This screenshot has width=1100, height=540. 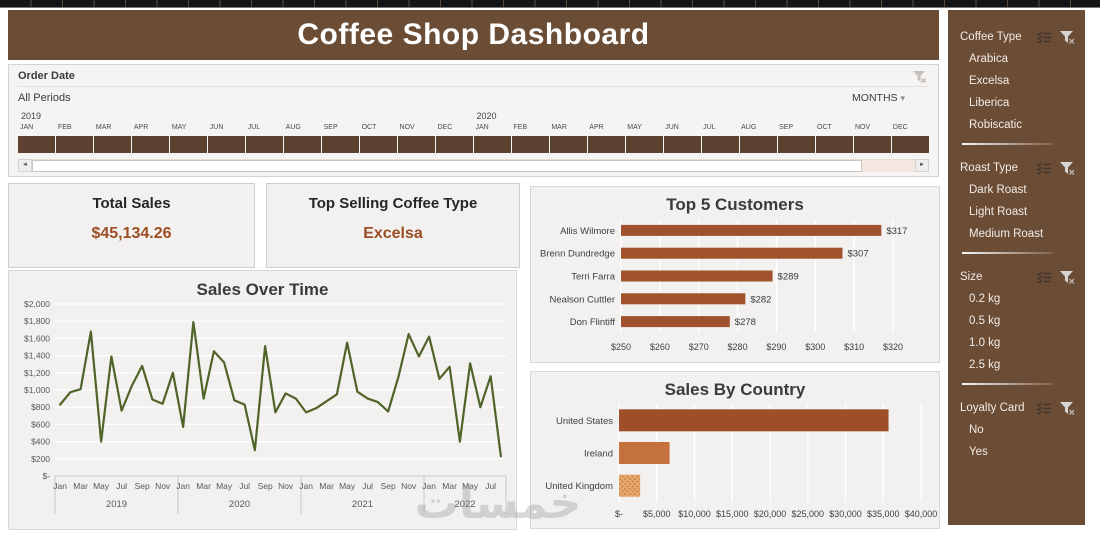 What do you see at coordinates (732, 514) in the screenshot?
I see `svg-text: $15,000` at bounding box center [732, 514].